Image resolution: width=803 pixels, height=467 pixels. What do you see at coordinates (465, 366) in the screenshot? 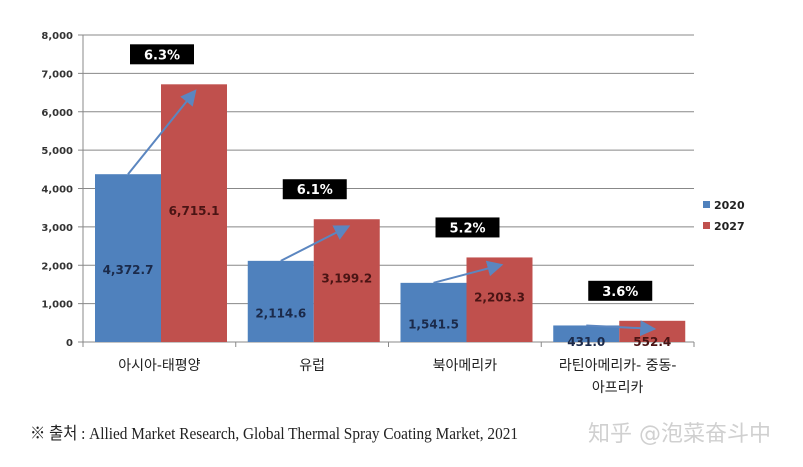
I see `category-label: 북아메리카` at bounding box center [465, 366].